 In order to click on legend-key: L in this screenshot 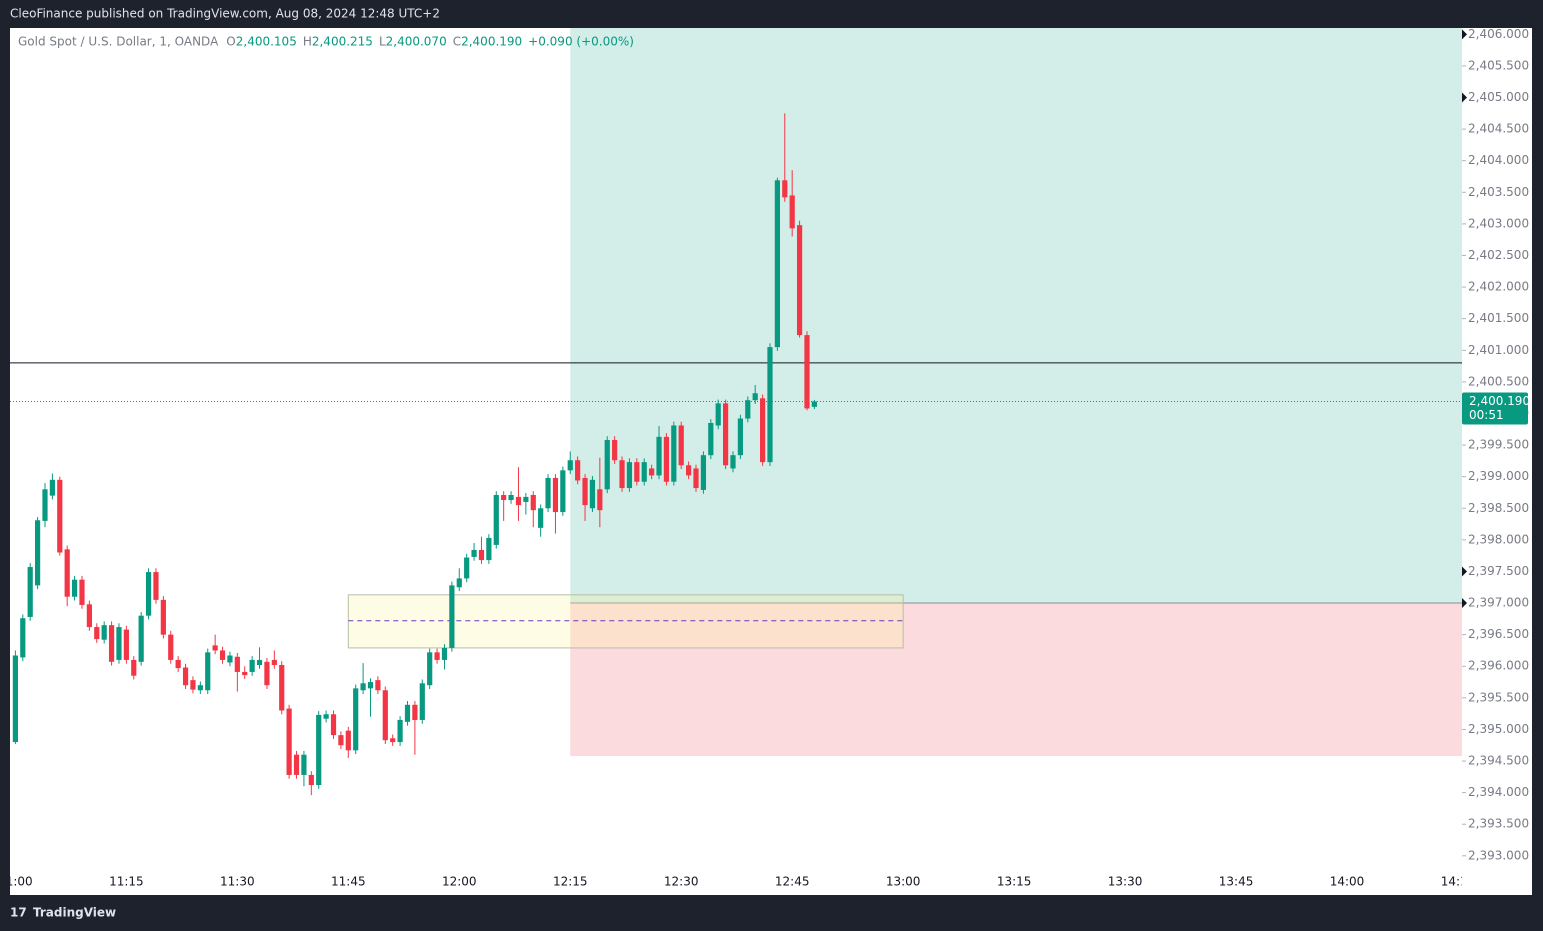, I will do `click(382, 42)`.